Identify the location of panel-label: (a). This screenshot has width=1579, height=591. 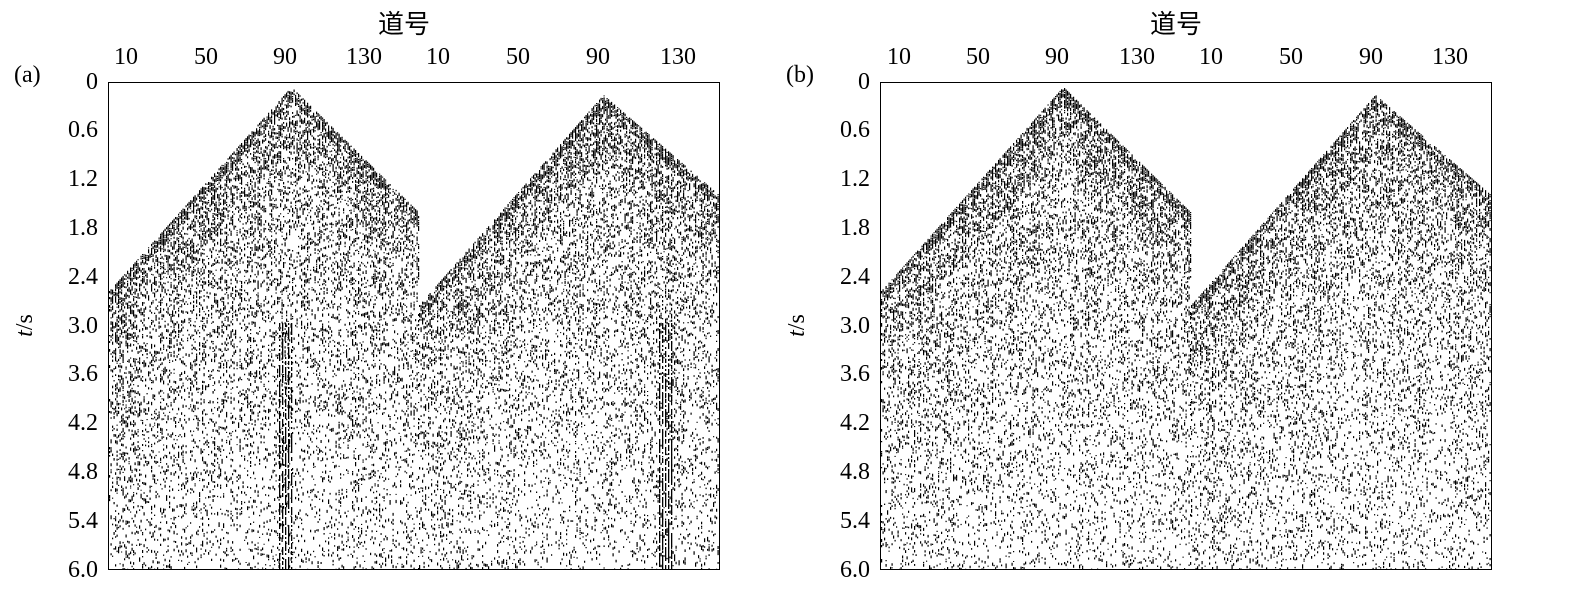
(27, 75).